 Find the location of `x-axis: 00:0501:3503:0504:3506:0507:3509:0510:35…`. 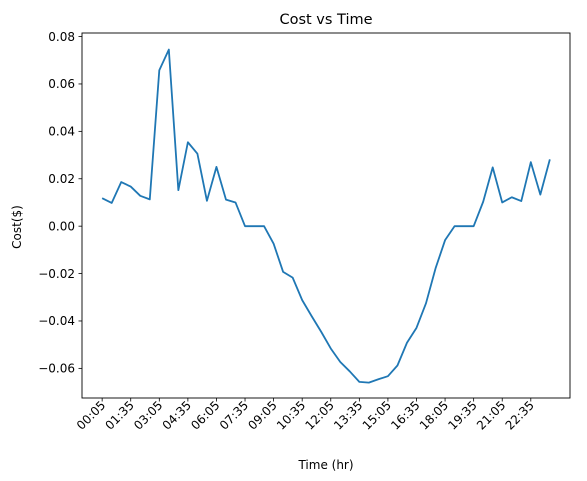

x-axis: 00:0501:3503:0504:3506:0507:3509:0510:35… is located at coordinates (305, 415).